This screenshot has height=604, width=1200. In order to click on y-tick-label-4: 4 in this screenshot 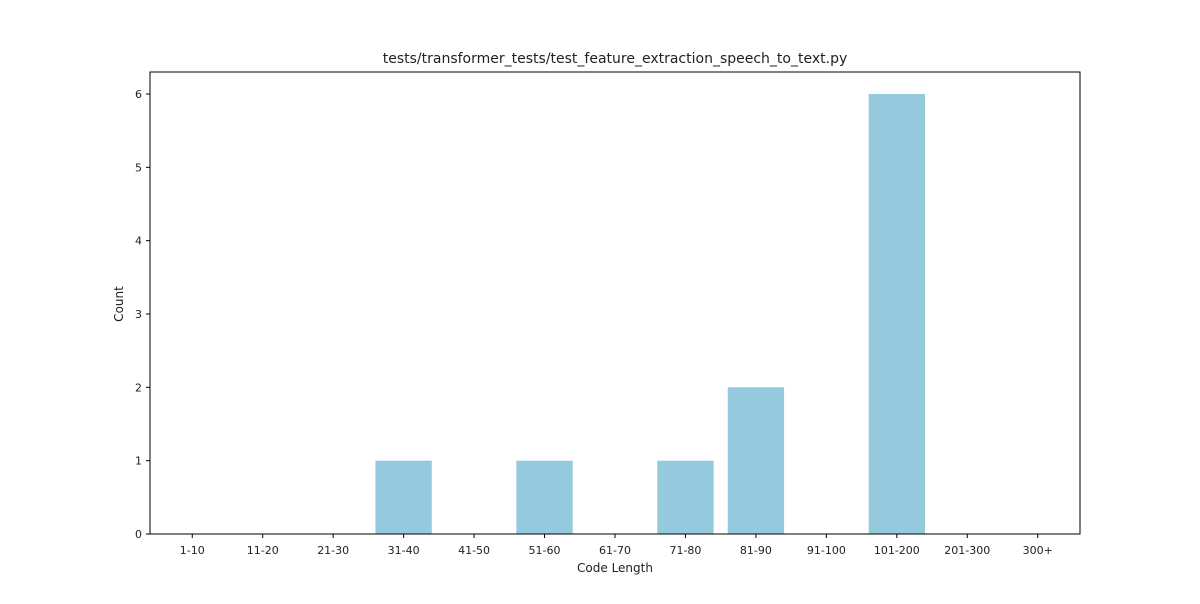, I will do `click(138, 241)`.